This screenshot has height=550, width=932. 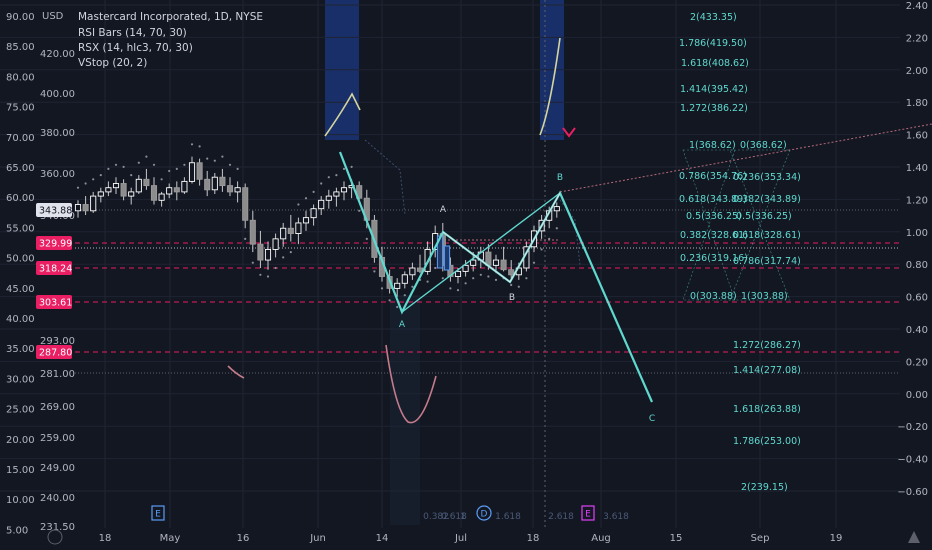 I want to click on wave-harmonic, so click(x=501, y=237).